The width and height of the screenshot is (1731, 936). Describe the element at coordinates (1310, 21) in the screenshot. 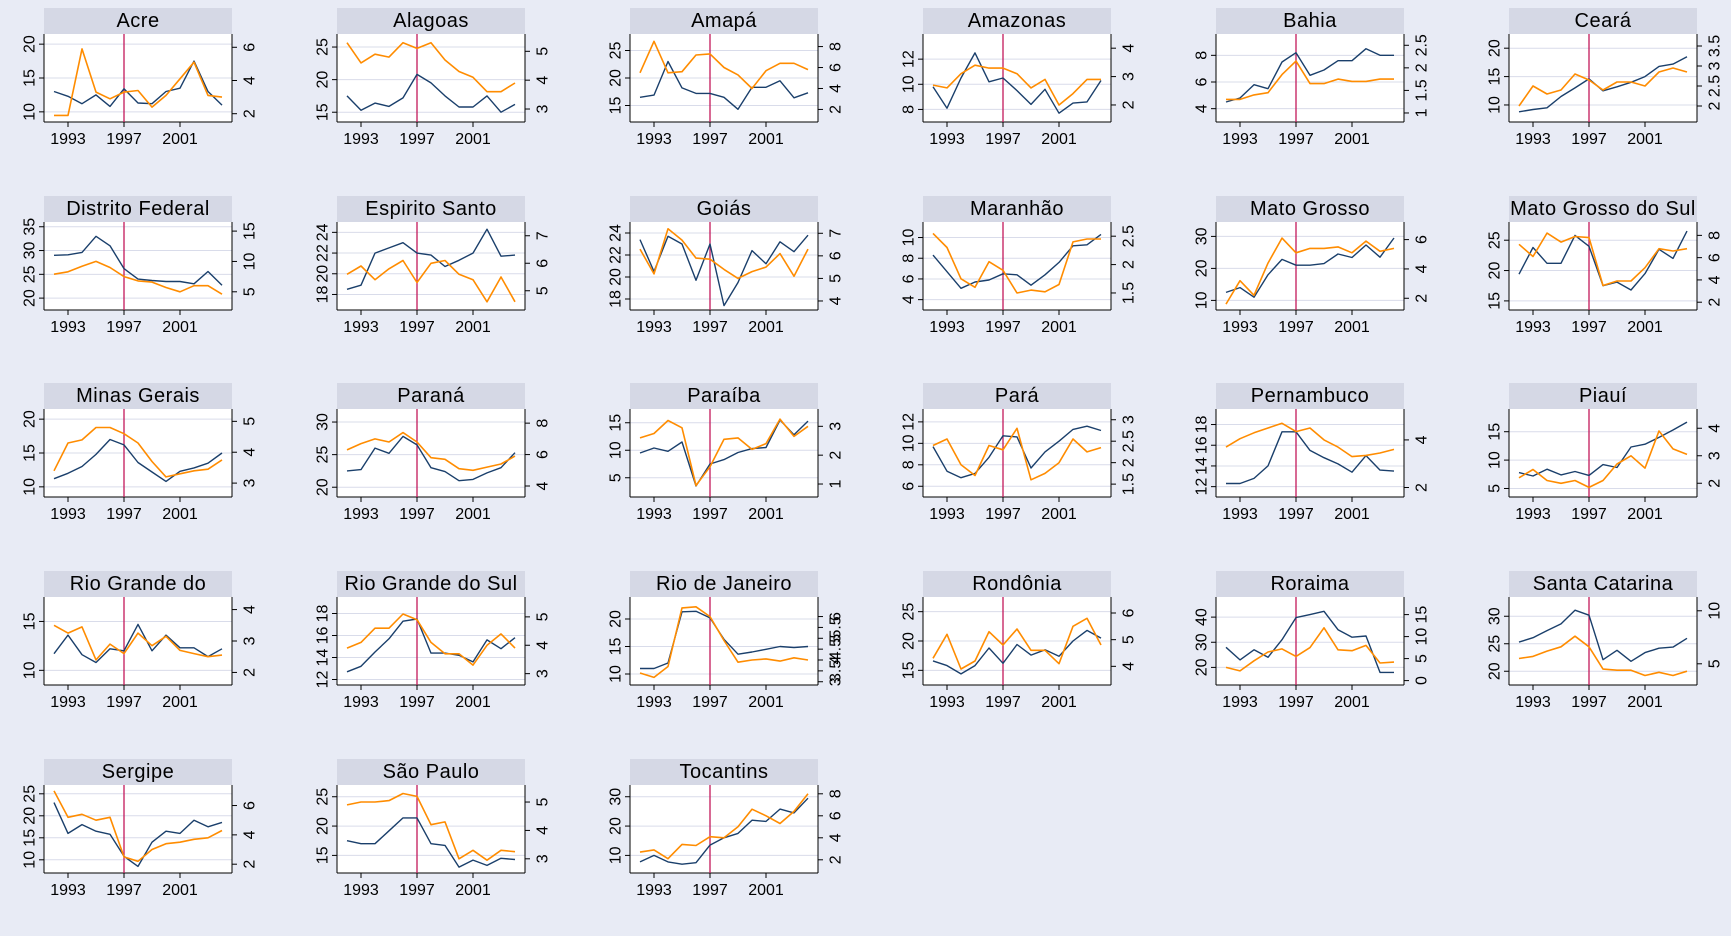

I see `panel-title: Bahia` at that location.